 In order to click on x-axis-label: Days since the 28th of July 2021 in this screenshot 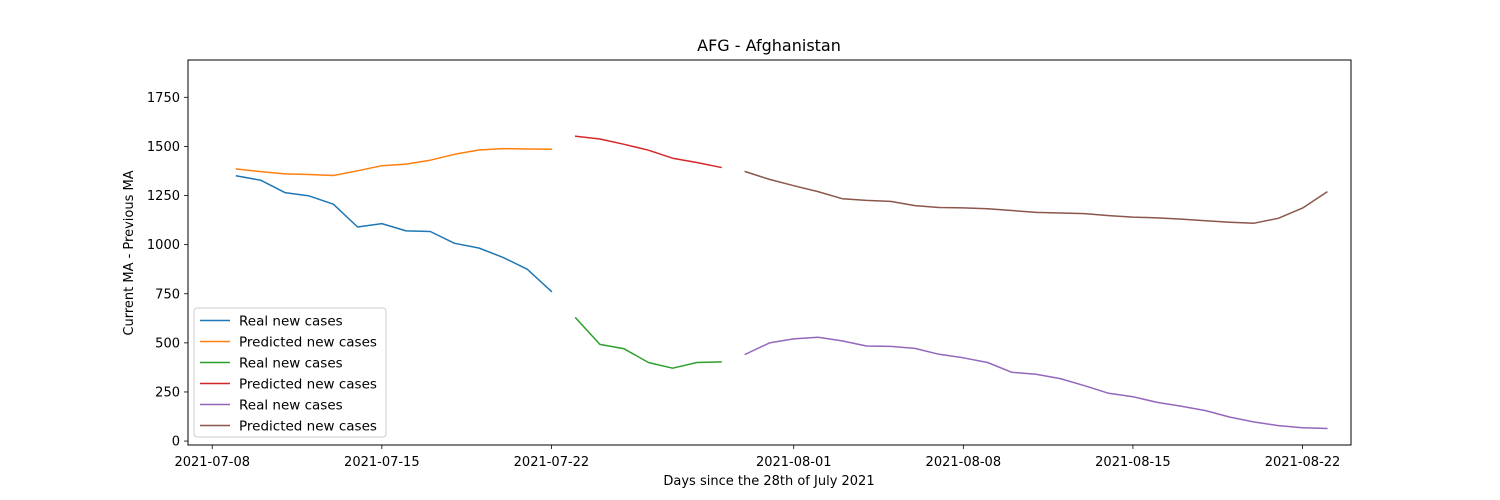, I will do `click(768, 481)`.